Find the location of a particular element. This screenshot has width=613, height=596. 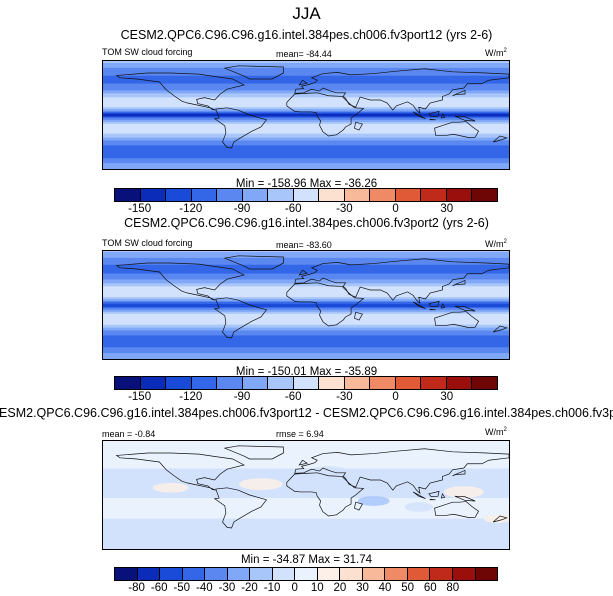

panel3-units: W/m2 is located at coordinates (496, 432).